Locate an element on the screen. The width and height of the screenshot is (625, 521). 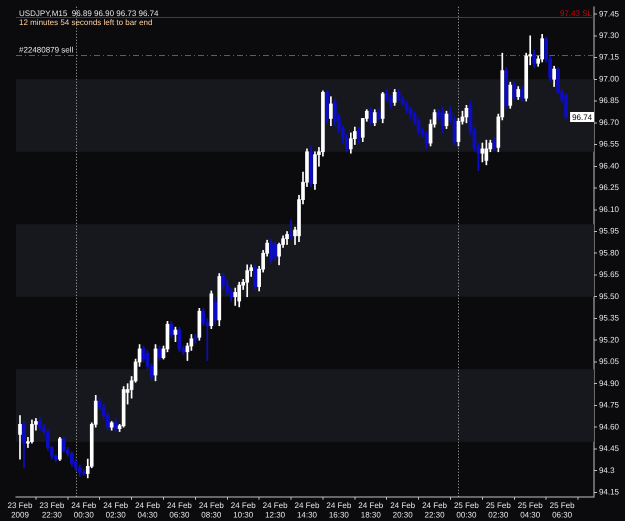
y-tick-label: 95.05 is located at coordinates (609, 361).